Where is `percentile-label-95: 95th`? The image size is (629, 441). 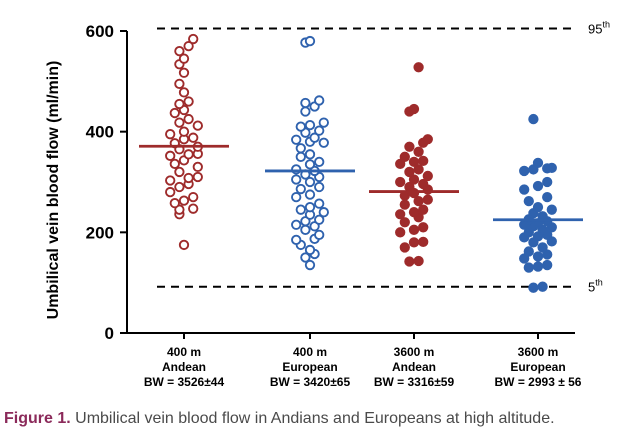
percentile-label-95: 95th is located at coordinates (599, 27).